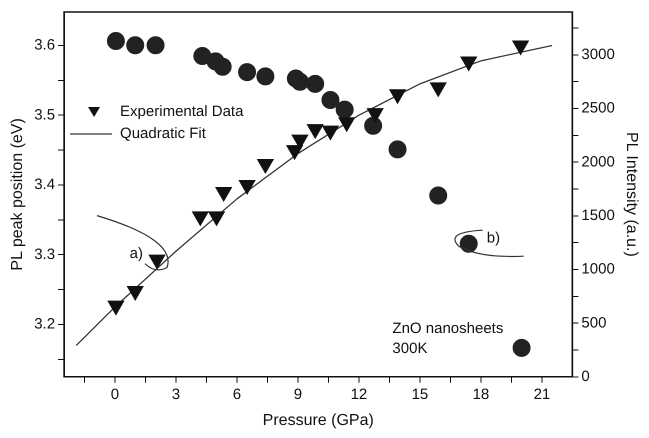 Image resolution: width=649 pixels, height=438 pixels. Describe the element at coordinates (598, 215) in the screenshot. I see `y2-tick-label: 1500` at that location.